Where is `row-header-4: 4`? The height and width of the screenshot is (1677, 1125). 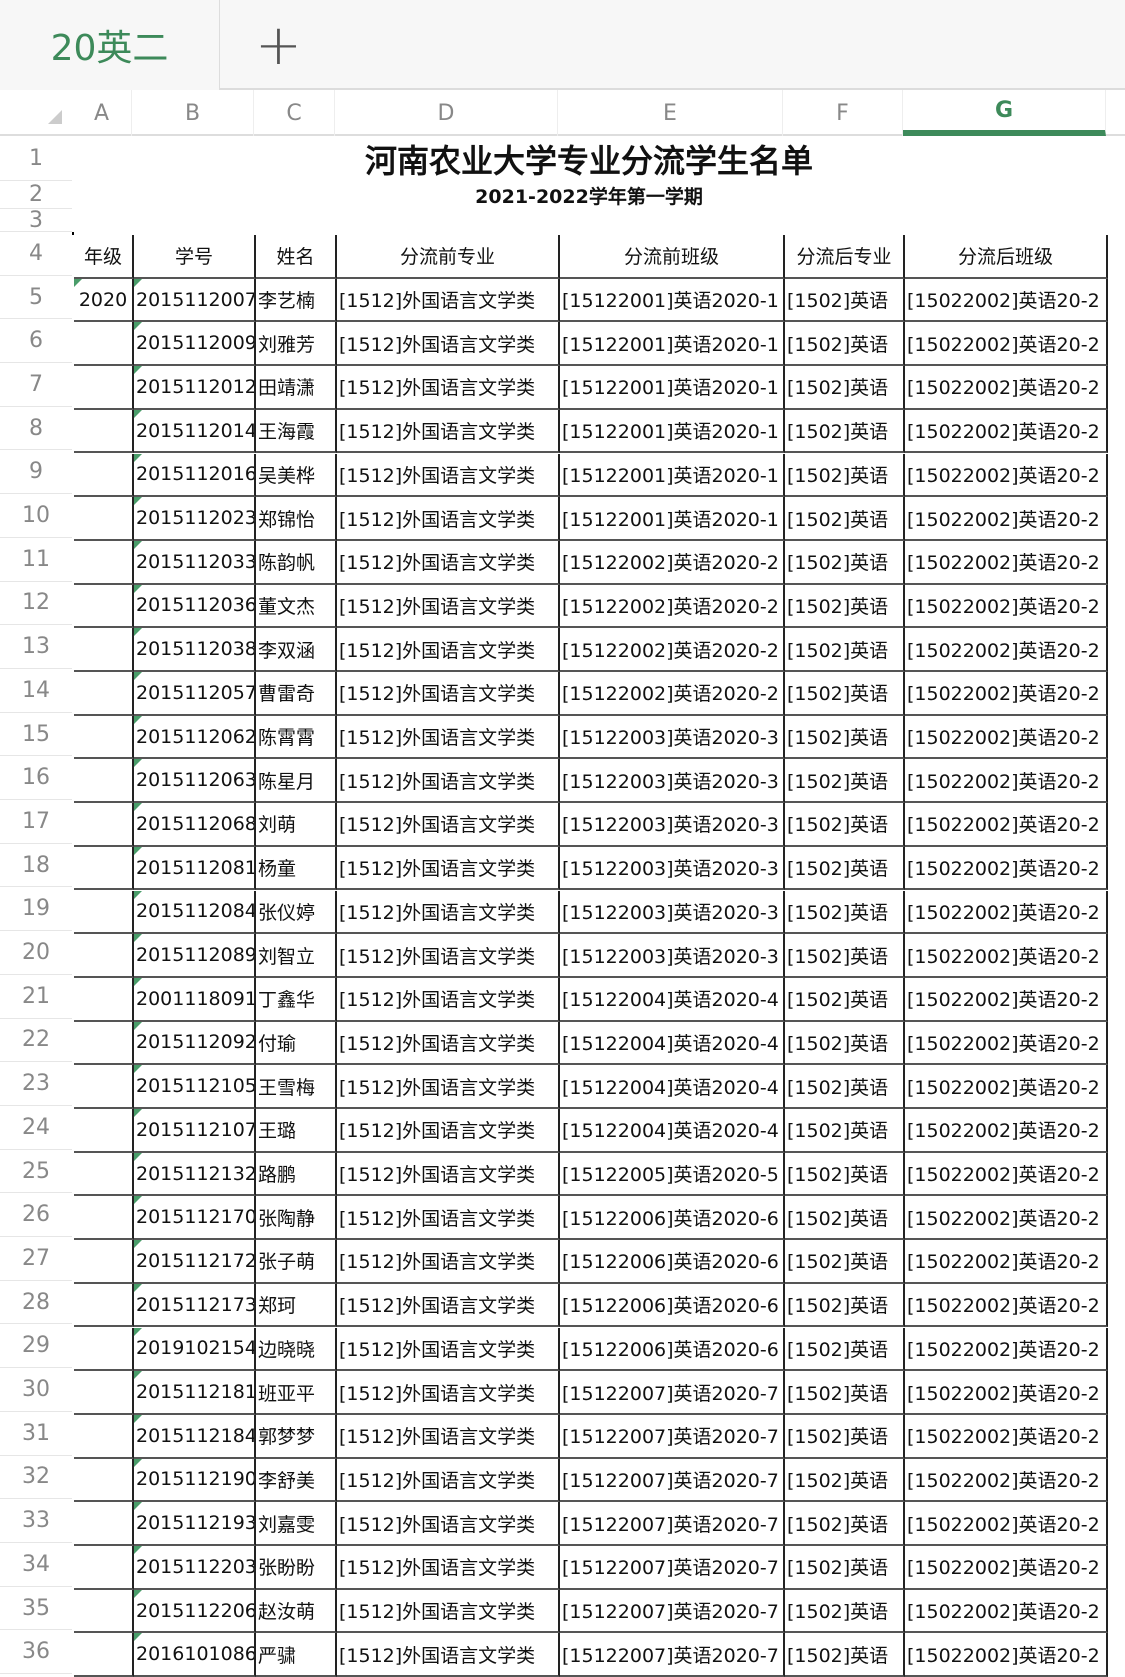
row-header-4: 4 is located at coordinates (36, 254).